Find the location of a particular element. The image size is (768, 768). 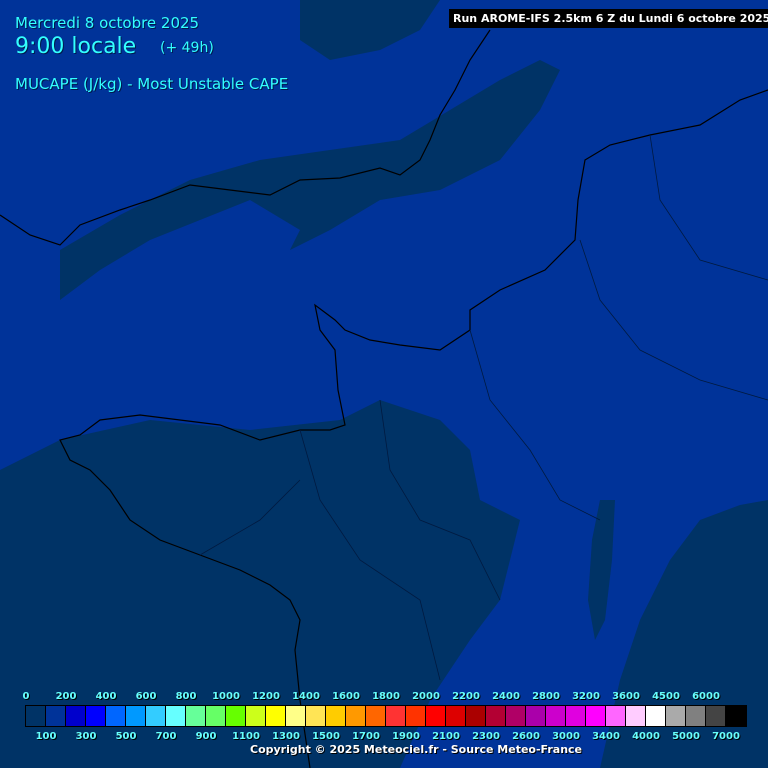

legend-label: 5000 is located at coordinates (686, 736).